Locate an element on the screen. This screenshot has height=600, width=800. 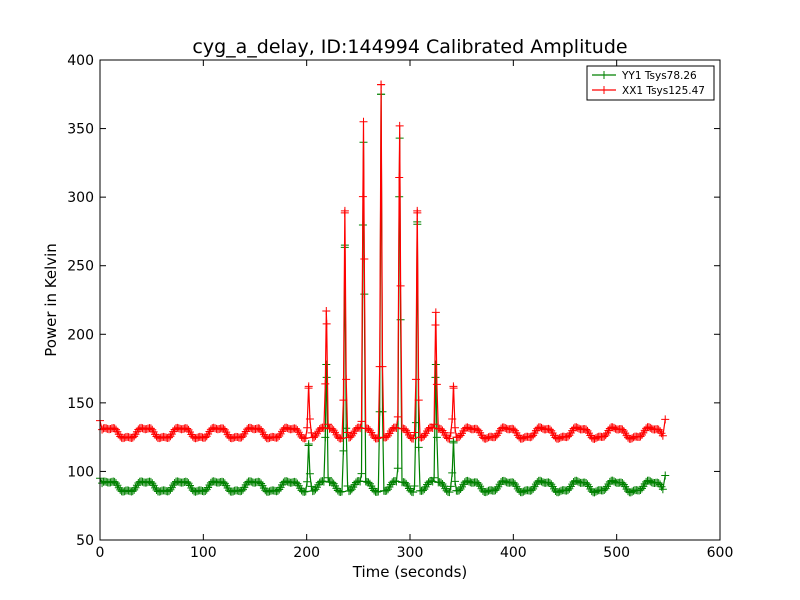
y-tick-label: 50 is located at coordinates (85, 541).